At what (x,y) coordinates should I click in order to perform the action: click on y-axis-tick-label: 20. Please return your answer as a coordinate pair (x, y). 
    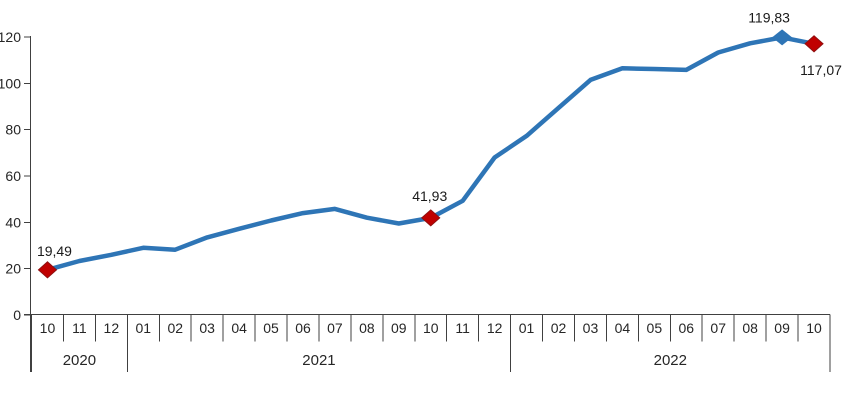
    Looking at the image, I should click on (13, 269).